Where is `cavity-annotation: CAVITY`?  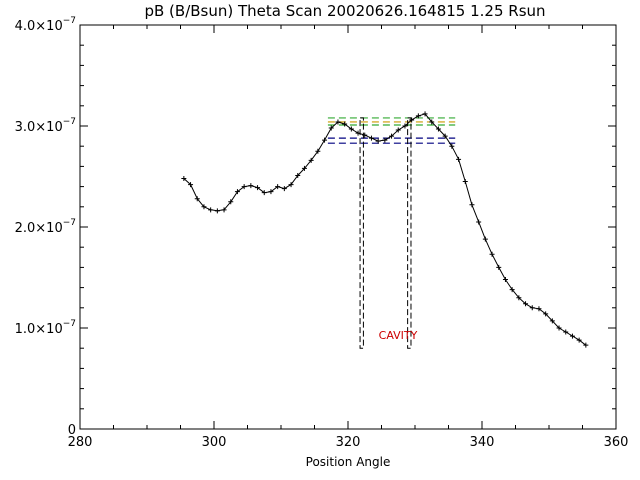 cavity-annotation: CAVITY is located at coordinates (398, 335).